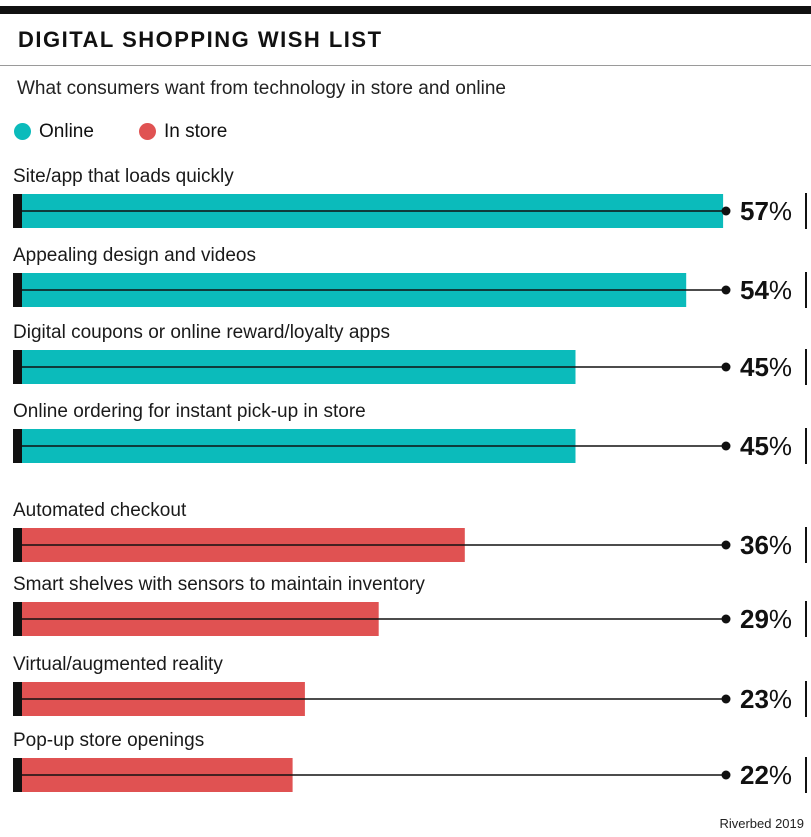 The height and width of the screenshot is (837, 811). I want to click on value-label: 29%, so click(766, 619).